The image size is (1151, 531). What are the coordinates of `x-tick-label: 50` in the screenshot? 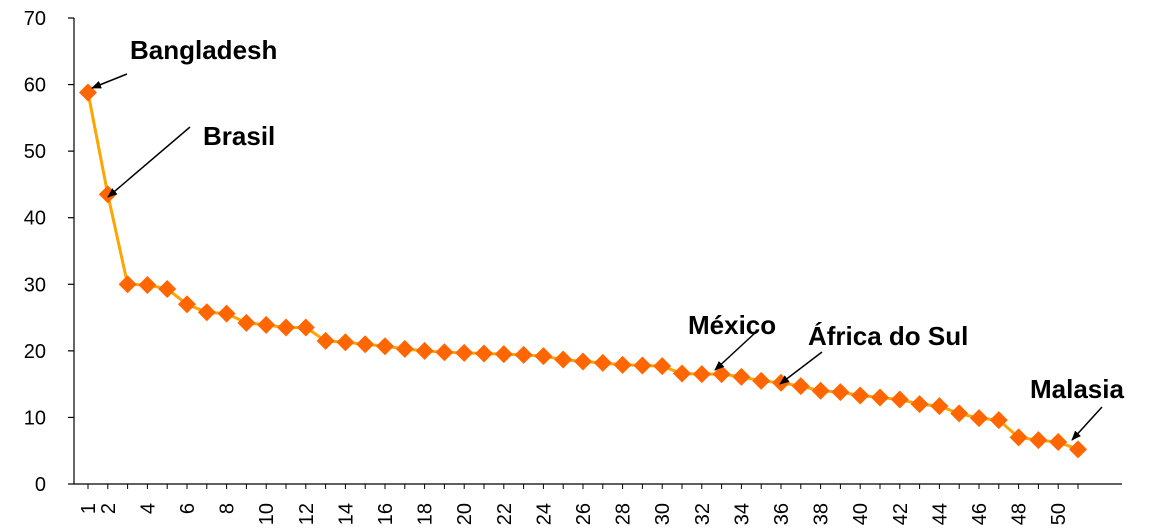 It's located at (1059, 514).